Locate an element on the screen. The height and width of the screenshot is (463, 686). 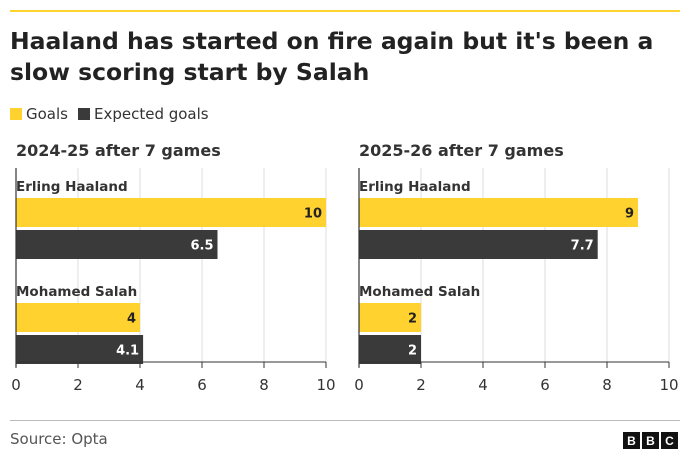
bbc-logo-letter-2: B is located at coordinates (650, 440).